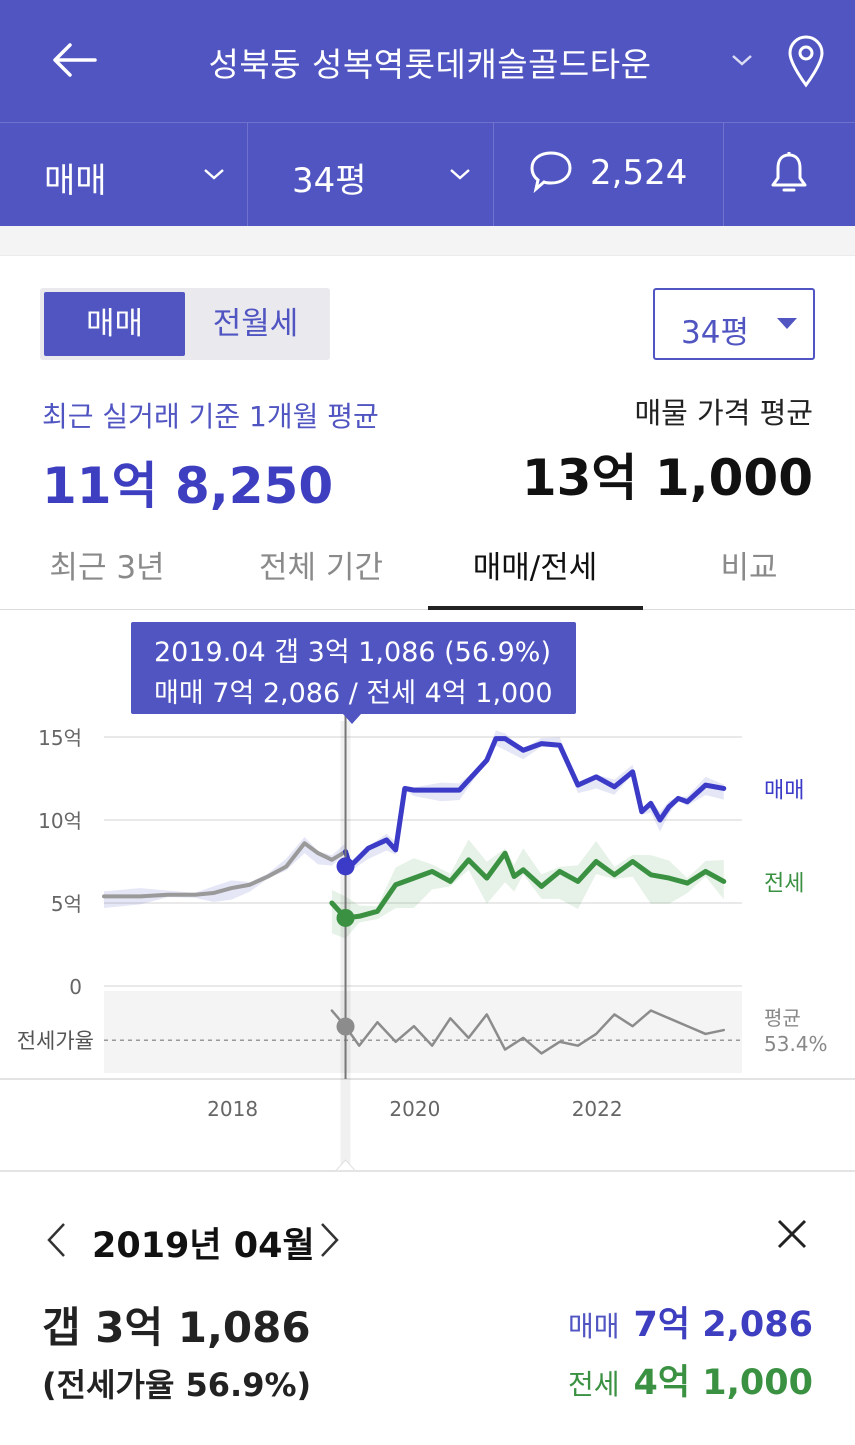 The image size is (855, 1445). I want to click on chevron-left-icon, so click(56, 1240).